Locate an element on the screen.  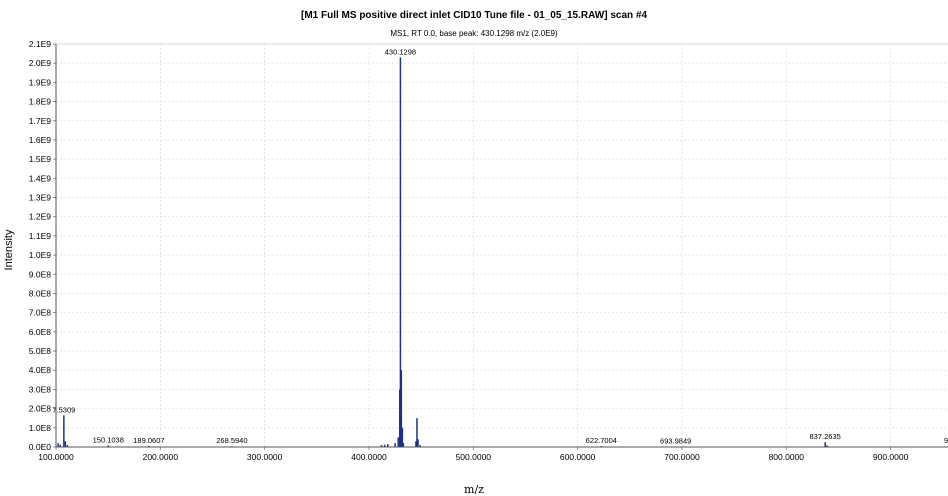
y-tick-label: 0.0E0 is located at coordinates (40, 447).